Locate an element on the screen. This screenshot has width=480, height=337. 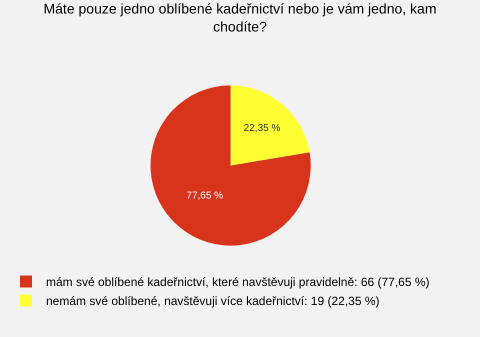
chart-title: Máte pouze jedno oblíbené kadeřnictví nebo je vám jedno, kam chodíte? is located at coordinates (240, 17).